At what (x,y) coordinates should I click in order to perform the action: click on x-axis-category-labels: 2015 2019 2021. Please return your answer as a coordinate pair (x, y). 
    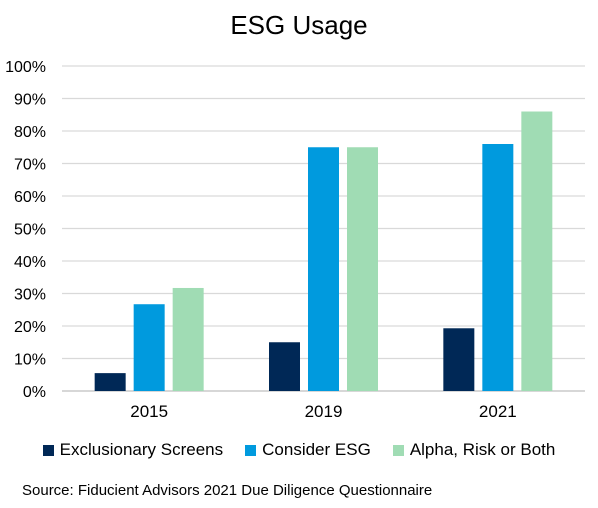
    Looking at the image, I should click on (323, 411).